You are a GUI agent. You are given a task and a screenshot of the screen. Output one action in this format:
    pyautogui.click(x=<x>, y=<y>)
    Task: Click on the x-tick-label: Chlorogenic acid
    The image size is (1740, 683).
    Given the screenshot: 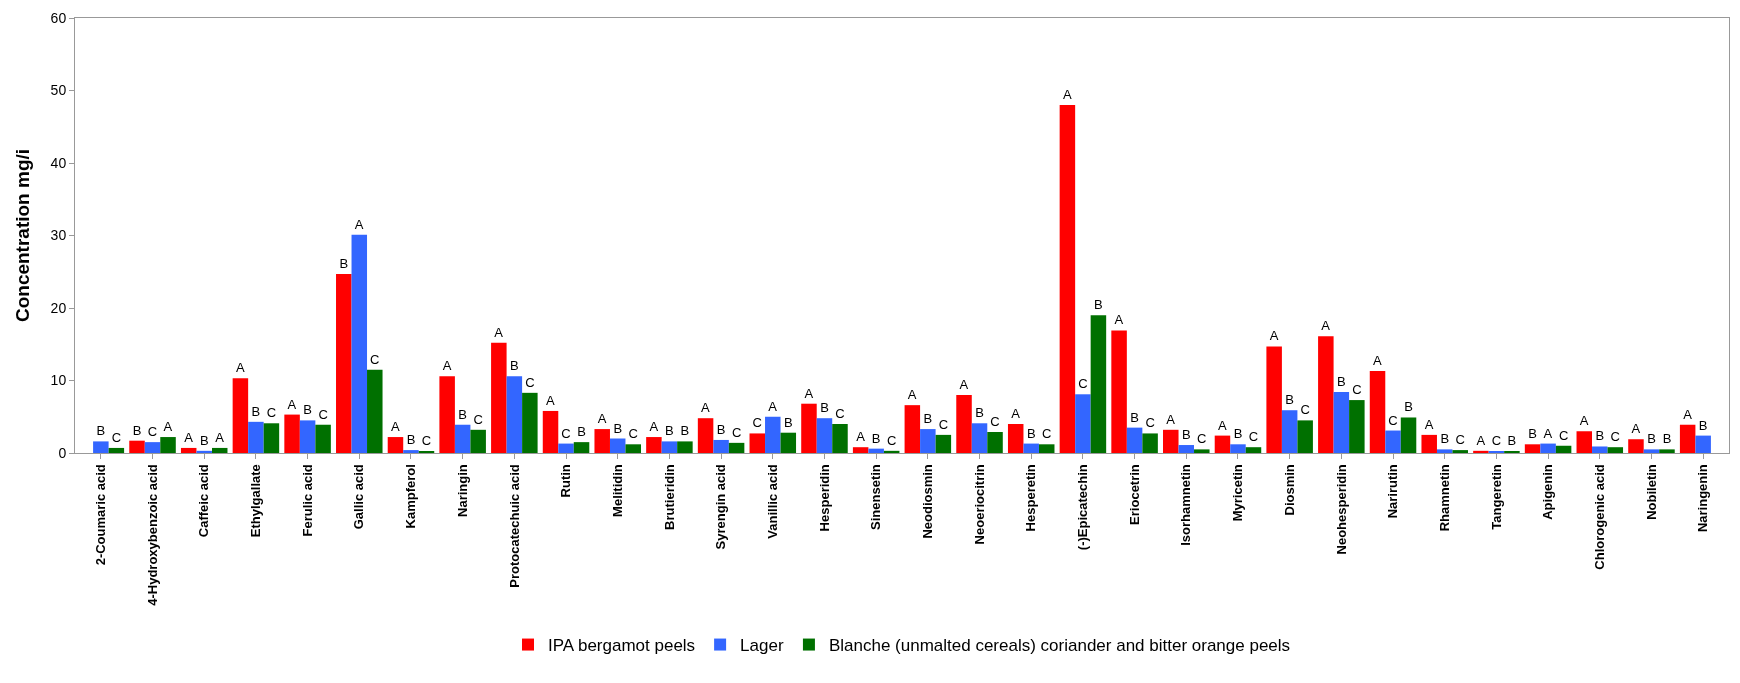 What is the action you would take?
    pyautogui.click(x=1600, y=517)
    